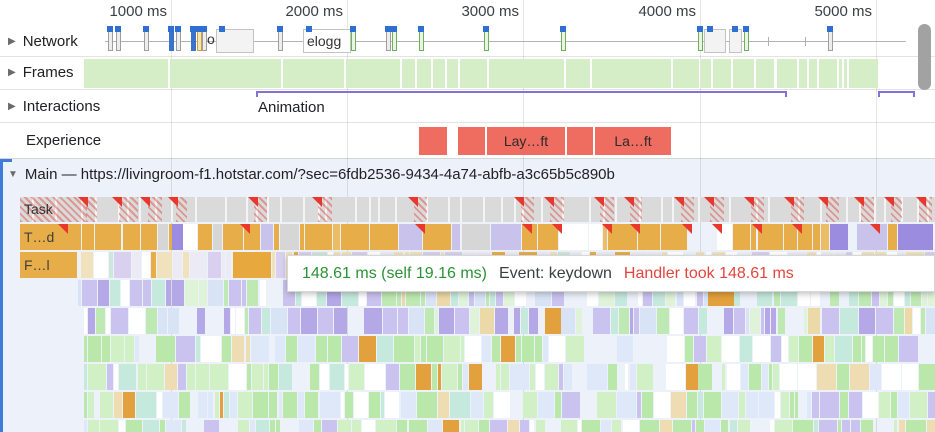 The height and width of the screenshot is (432, 935). Describe the element at coordinates (63, 140) in the screenshot. I see `track-header-experience: Experience` at that location.